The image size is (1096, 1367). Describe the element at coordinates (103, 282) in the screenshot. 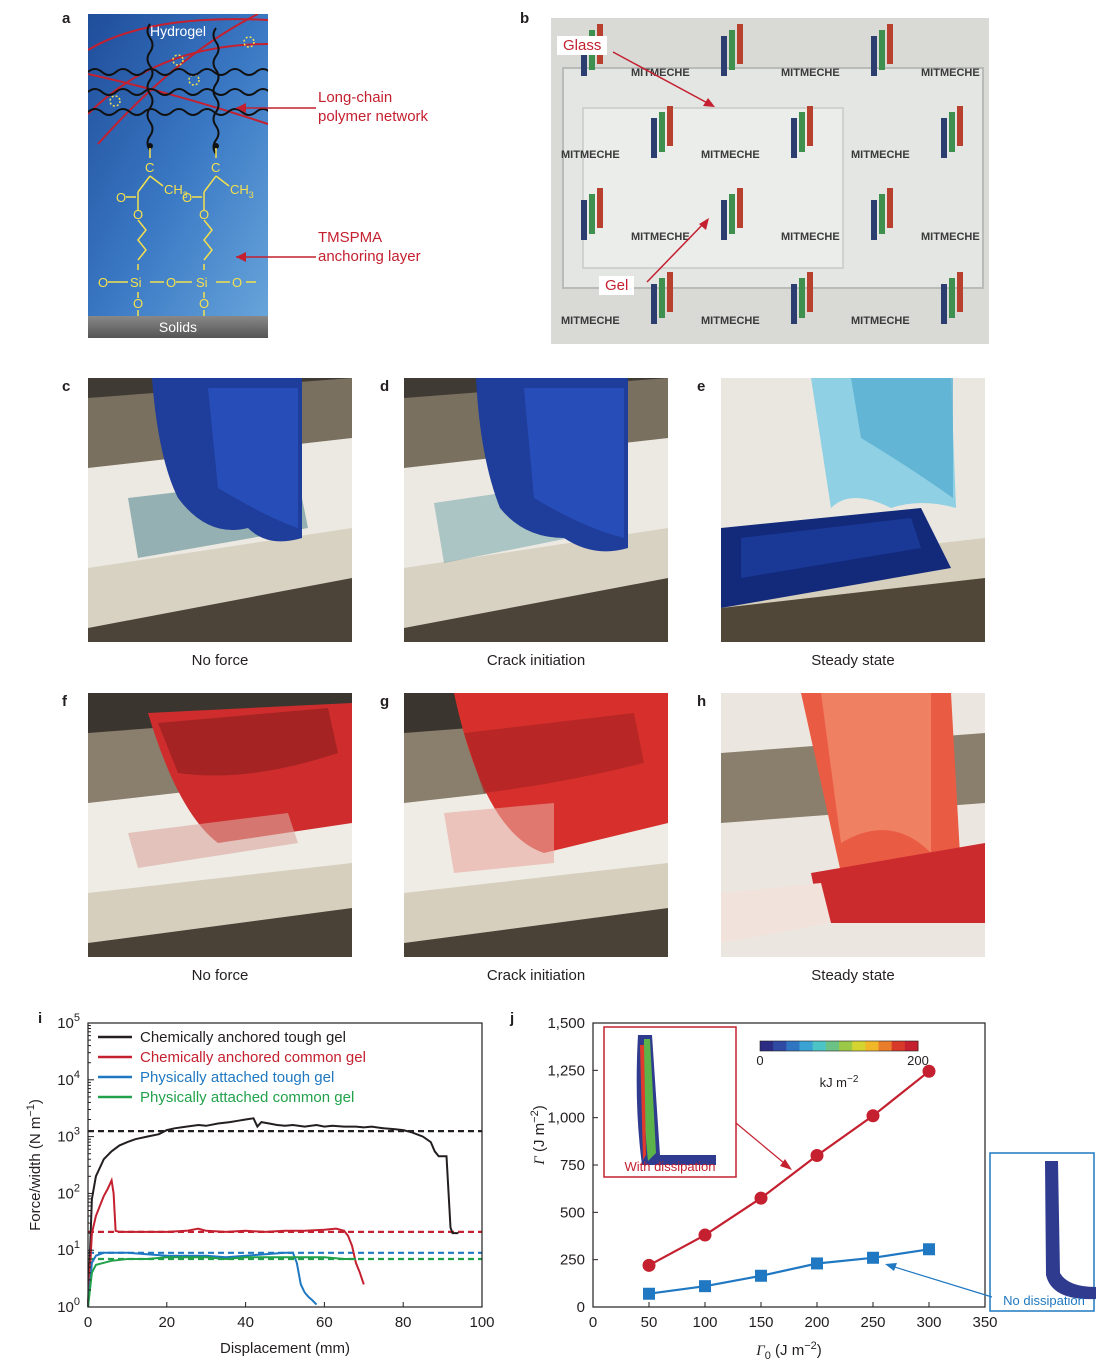

I see `oxygen-far-left: O` at that location.